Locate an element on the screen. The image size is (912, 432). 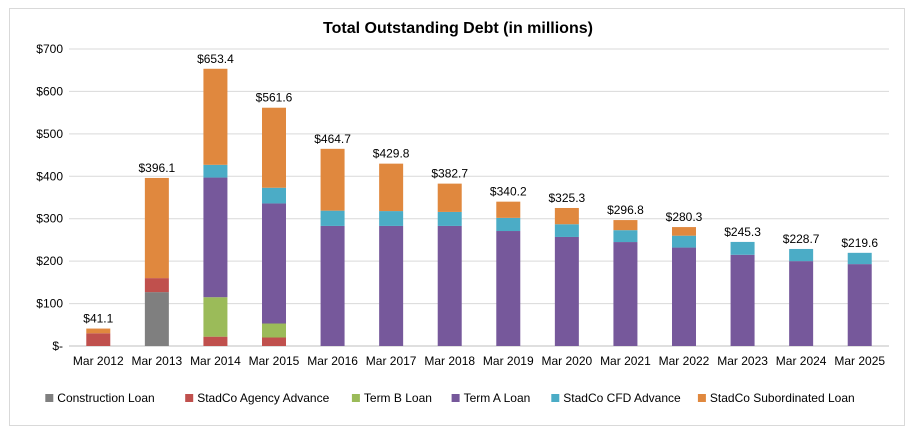
x-tick-label: Mar 2018 is located at coordinates (449, 361).